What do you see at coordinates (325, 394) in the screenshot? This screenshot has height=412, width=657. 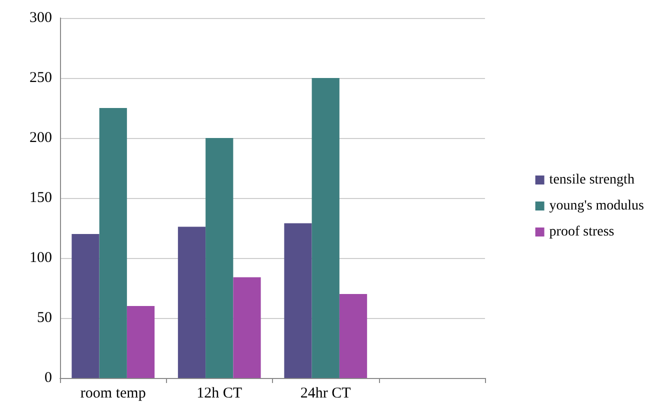 I see `x-tick-label: 24hr CT` at bounding box center [325, 394].